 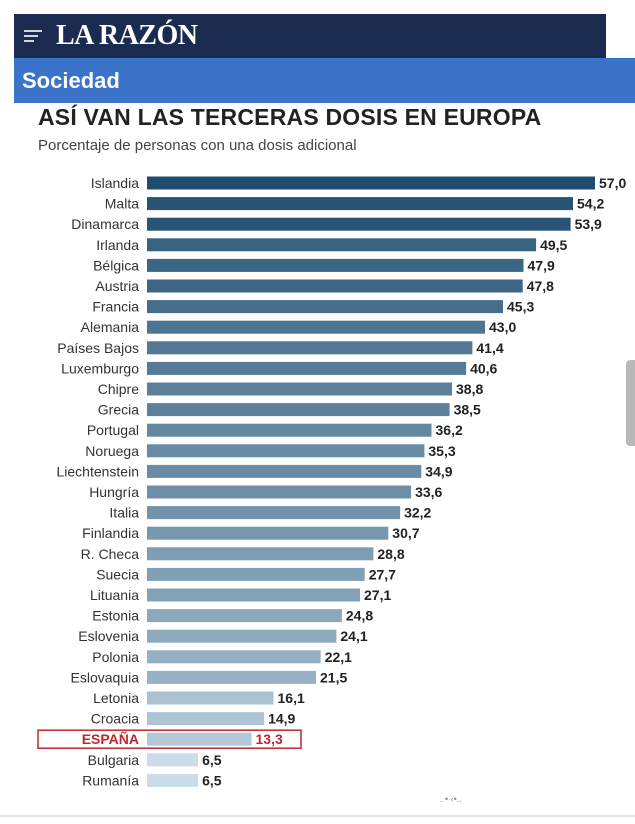 What do you see at coordinates (630, 403) in the screenshot?
I see `scroll-handle` at bounding box center [630, 403].